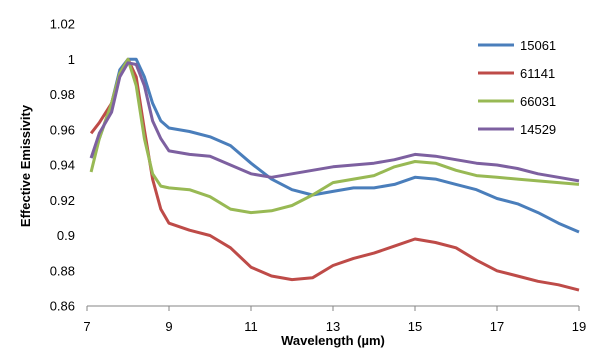  I want to click on legend-label-66031: 66031, so click(538, 101).